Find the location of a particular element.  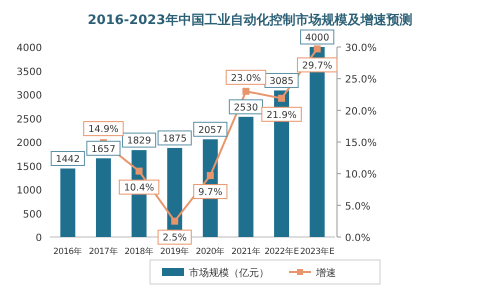

data-label: 3085 is located at coordinates (281, 81).